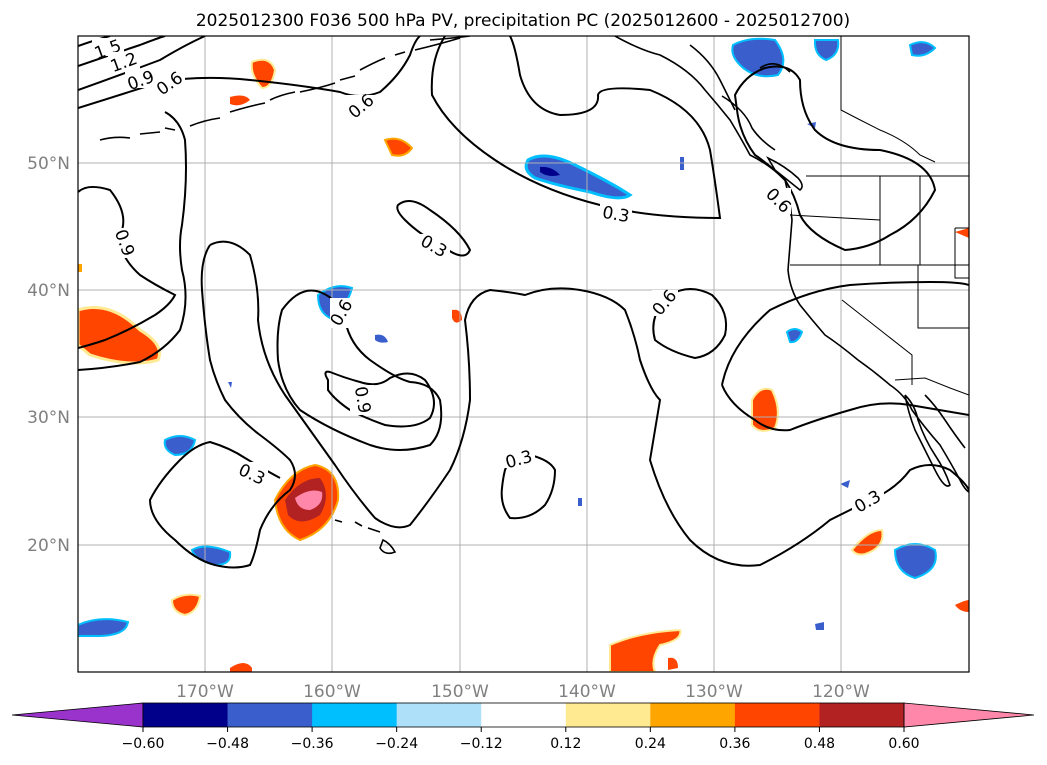 The height and width of the screenshot is (765, 1047). I want to click on lat-label: 30°N, so click(48, 418).